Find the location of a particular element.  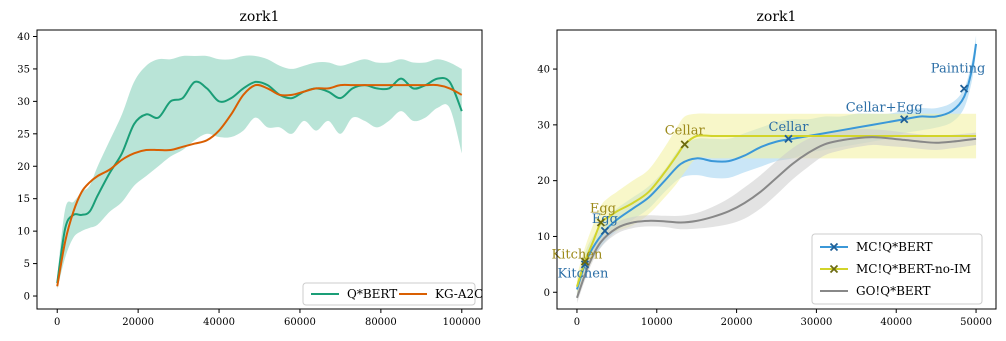

y-tick-label: 35 is located at coordinates (23, 69).